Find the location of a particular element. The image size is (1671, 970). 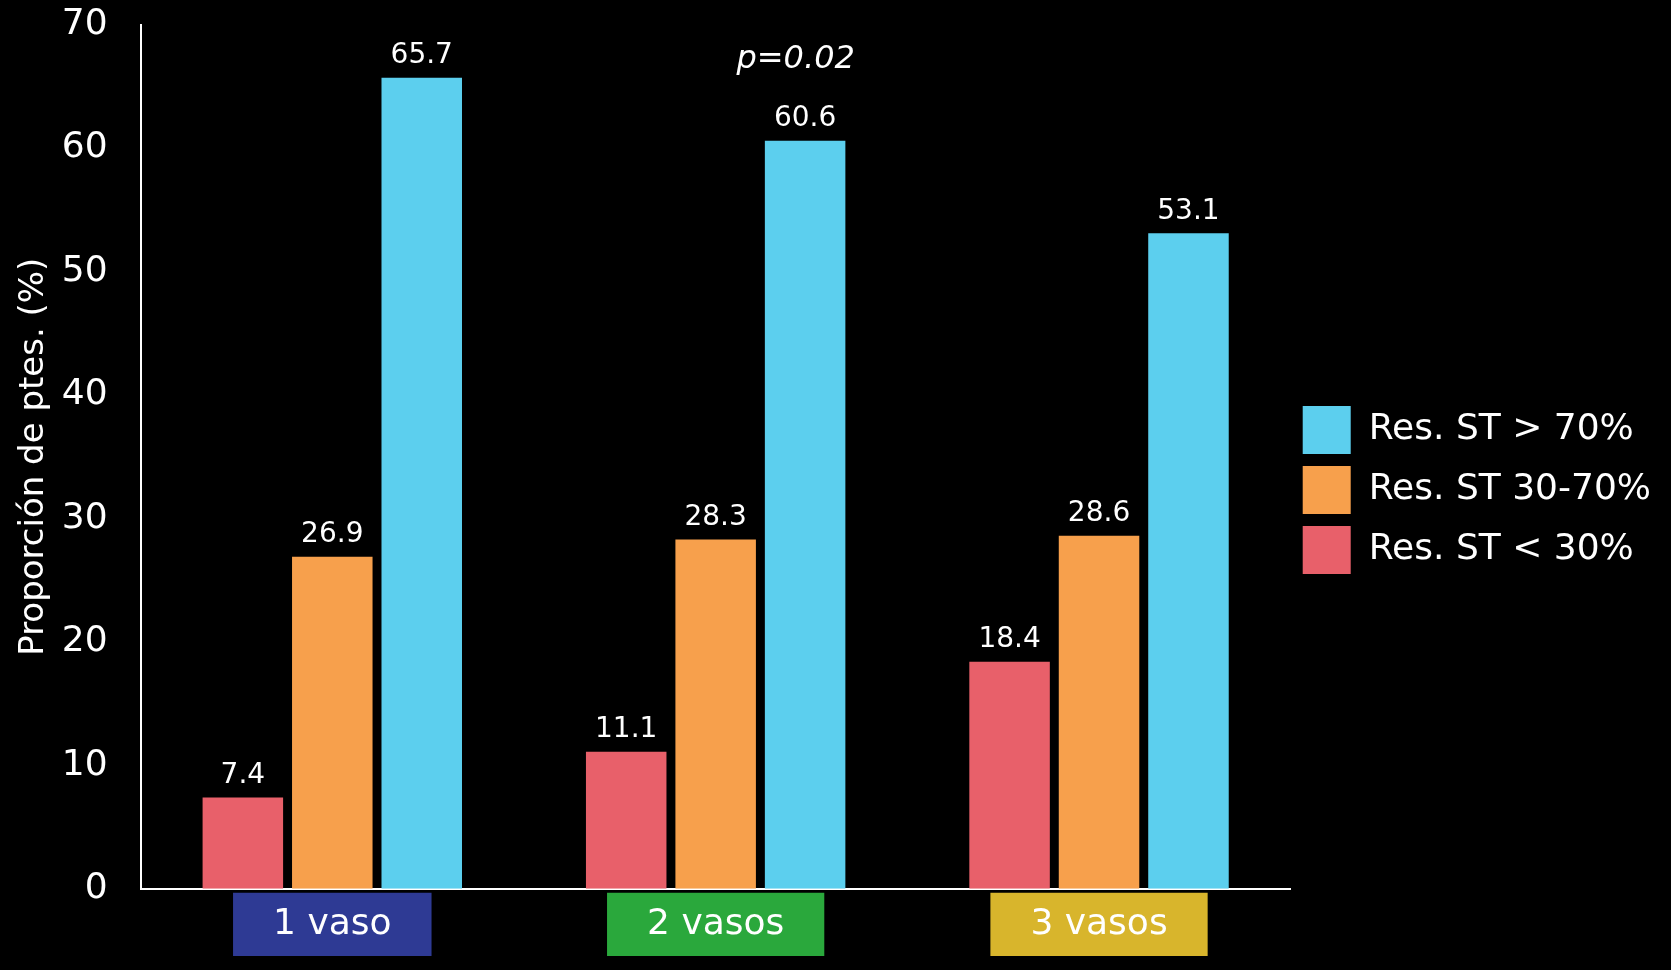

data-label: 7.4 is located at coordinates (243, 773).